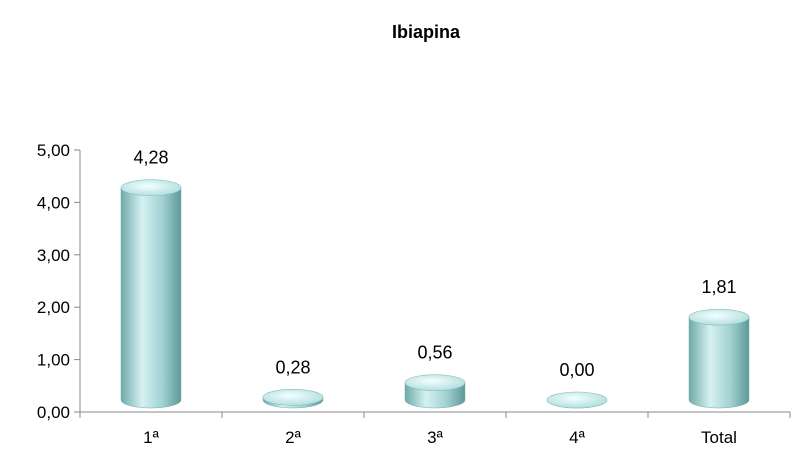  Describe the element at coordinates (434, 353) in the screenshot. I see `data-label: 0,56` at that location.